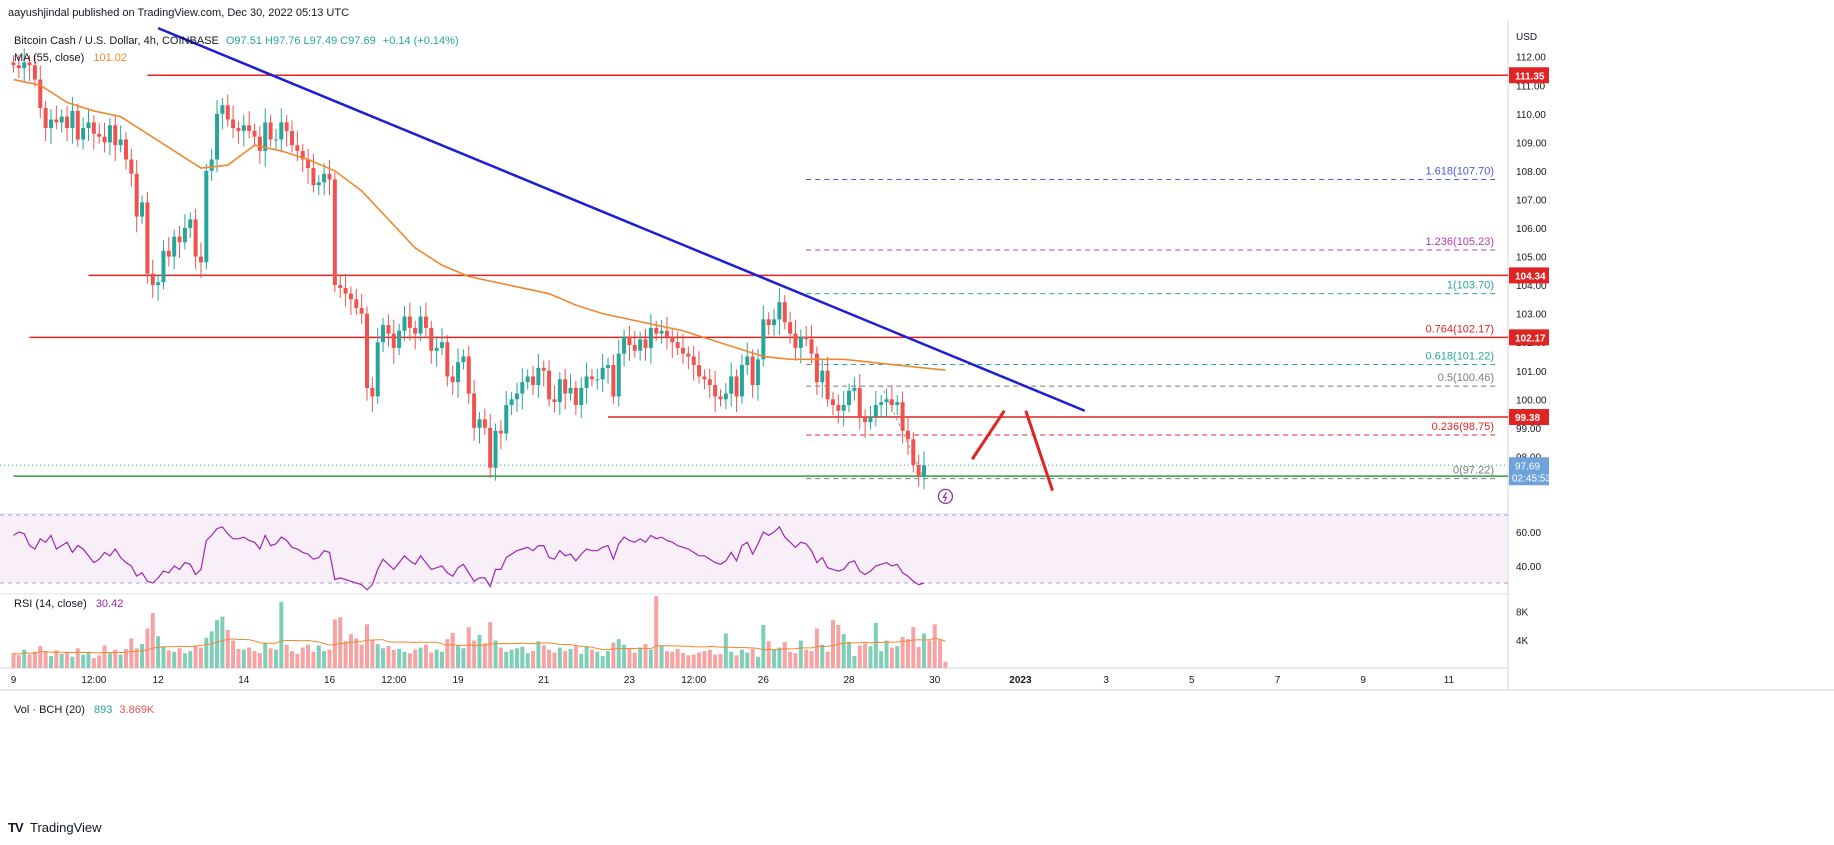  What do you see at coordinates (1449, 680) in the screenshot?
I see `time-tick: 11` at bounding box center [1449, 680].